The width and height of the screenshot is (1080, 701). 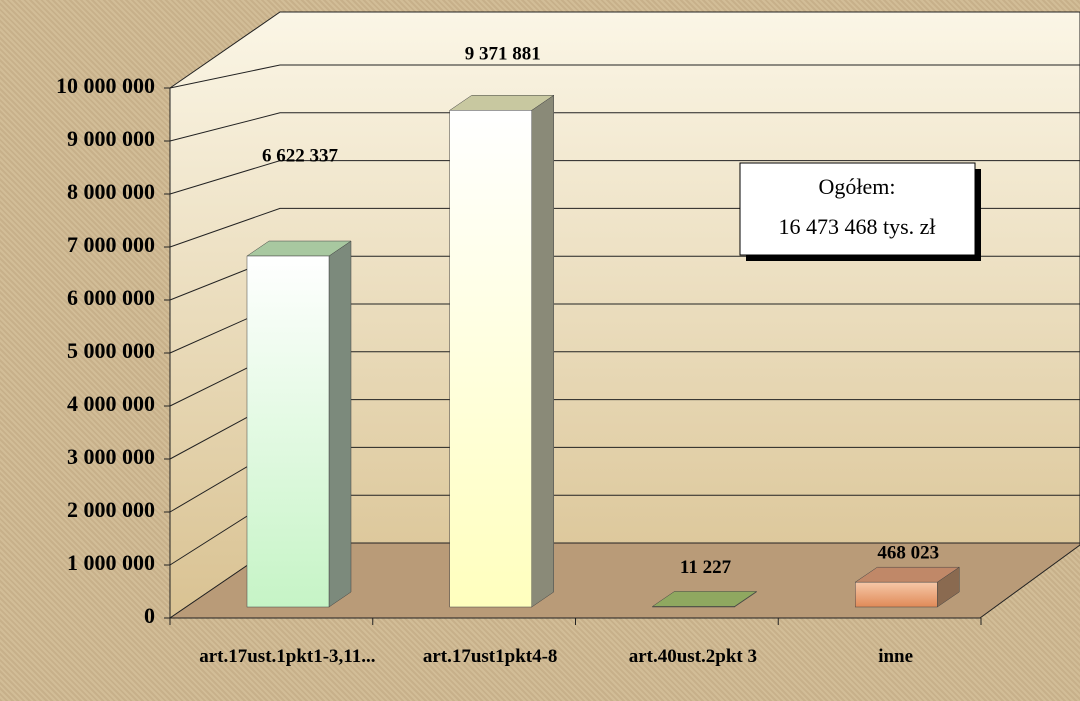 What do you see at coordinates (908, 553) in the screenshot?
I see `value-label: 468 023` at bounding box center [908, 553].